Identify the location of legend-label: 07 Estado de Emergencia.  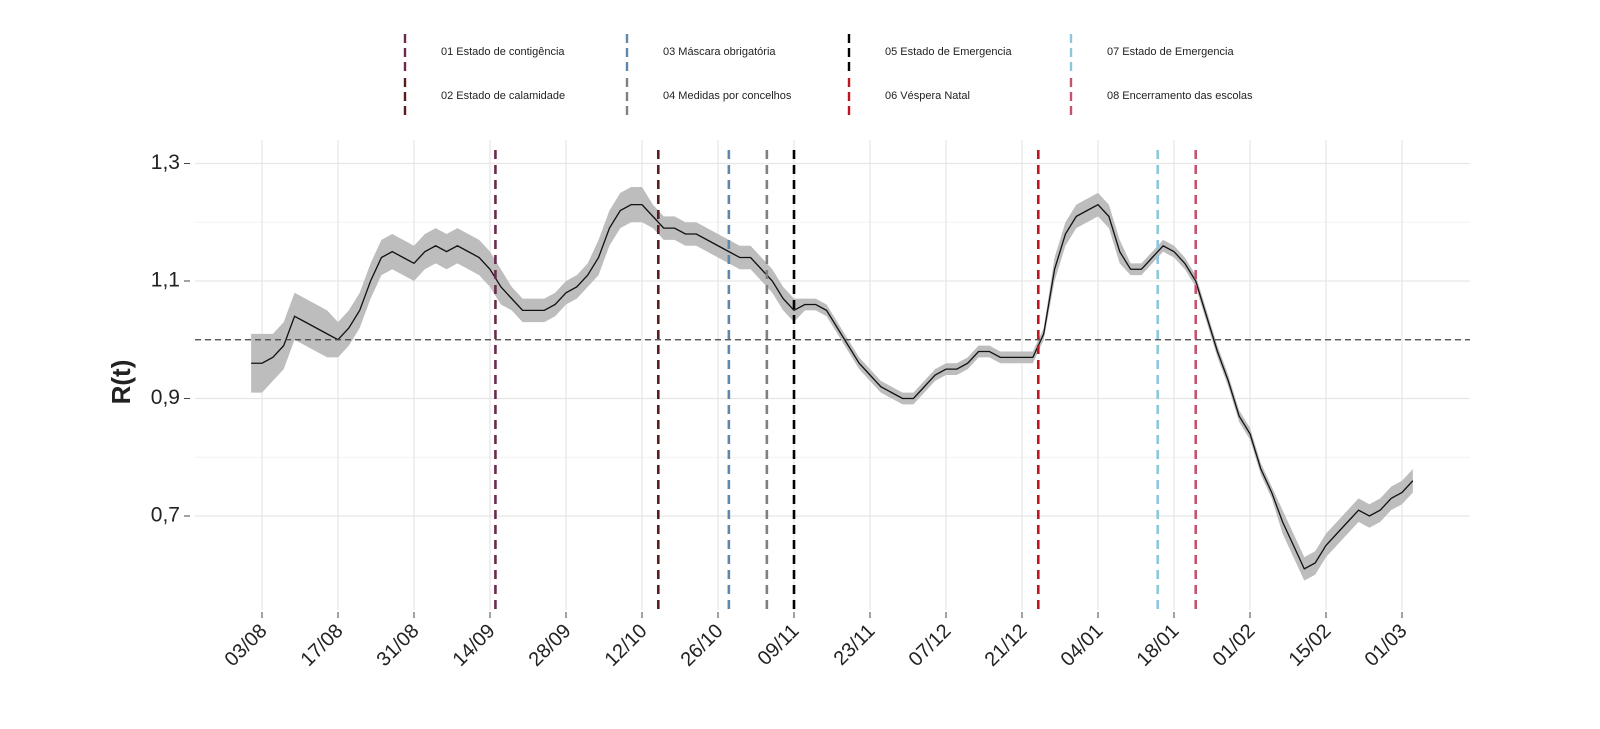
(1170, 52).